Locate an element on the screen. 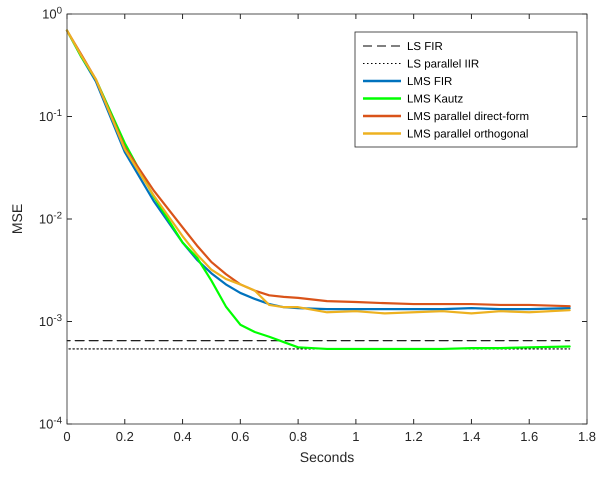 Image resolution: width=598 pixels, height=477 pixels. x-tick-label: 1.8 is located at coordinates (587, 436).